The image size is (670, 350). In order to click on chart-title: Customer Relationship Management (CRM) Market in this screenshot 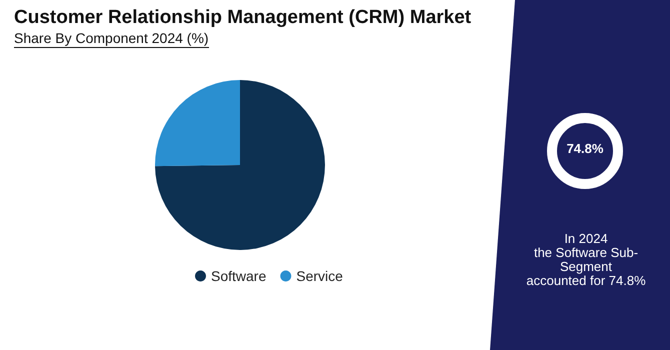, I will do `click(243, 18)`.